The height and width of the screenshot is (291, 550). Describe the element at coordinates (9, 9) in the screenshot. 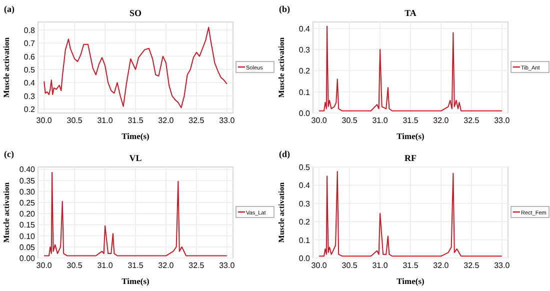

I see `text: (a)` at that location.